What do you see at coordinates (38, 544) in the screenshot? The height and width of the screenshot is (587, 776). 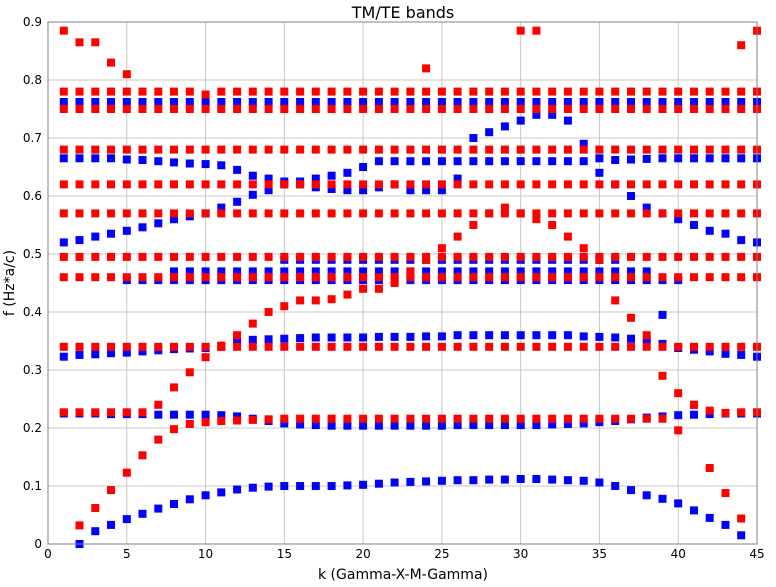 I see `y-tick-label: 0` at bounding box center [38, 544].